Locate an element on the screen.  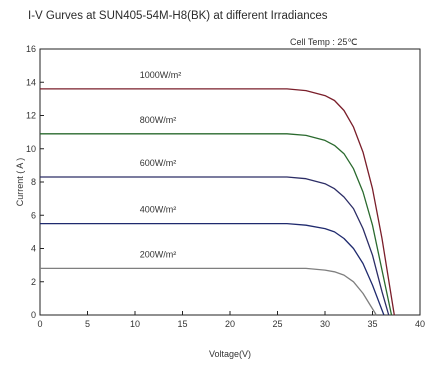
x-tick-label: 10 is located at coordinates (135, 324).